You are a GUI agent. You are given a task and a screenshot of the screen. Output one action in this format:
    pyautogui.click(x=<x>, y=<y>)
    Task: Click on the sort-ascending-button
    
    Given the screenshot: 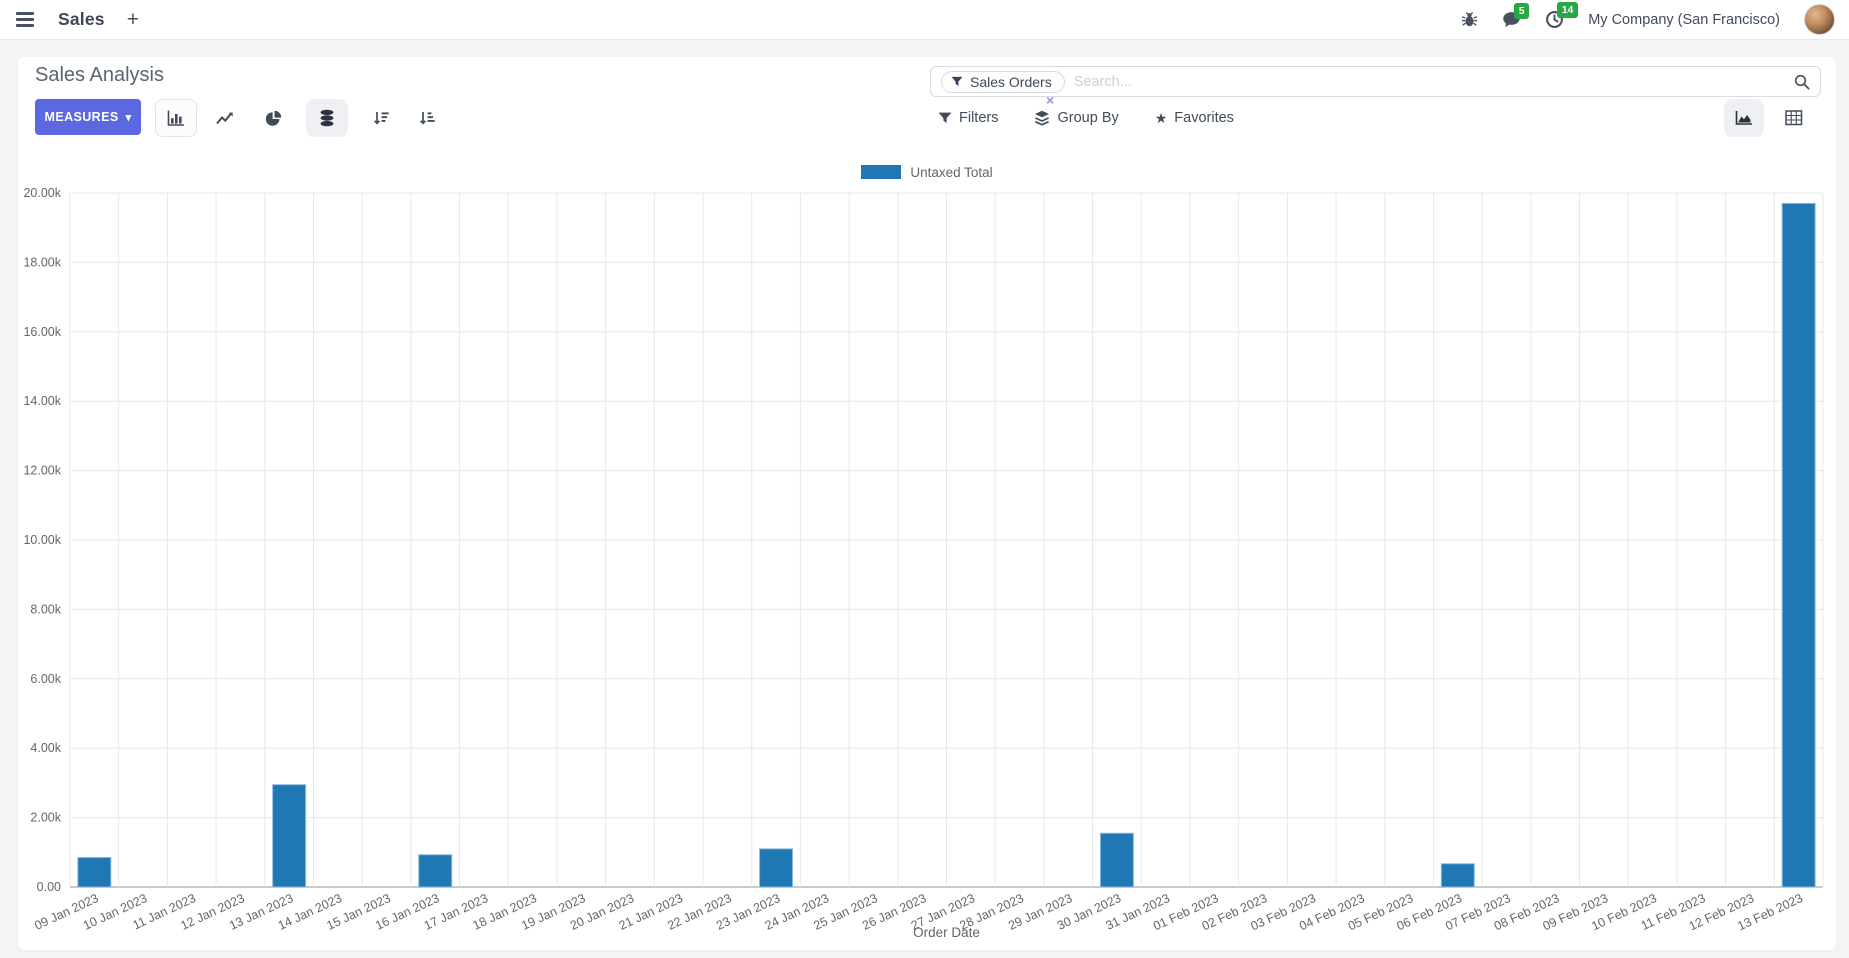 What is the action you would take?
    pyautogui.click(x=427, y=118)
    